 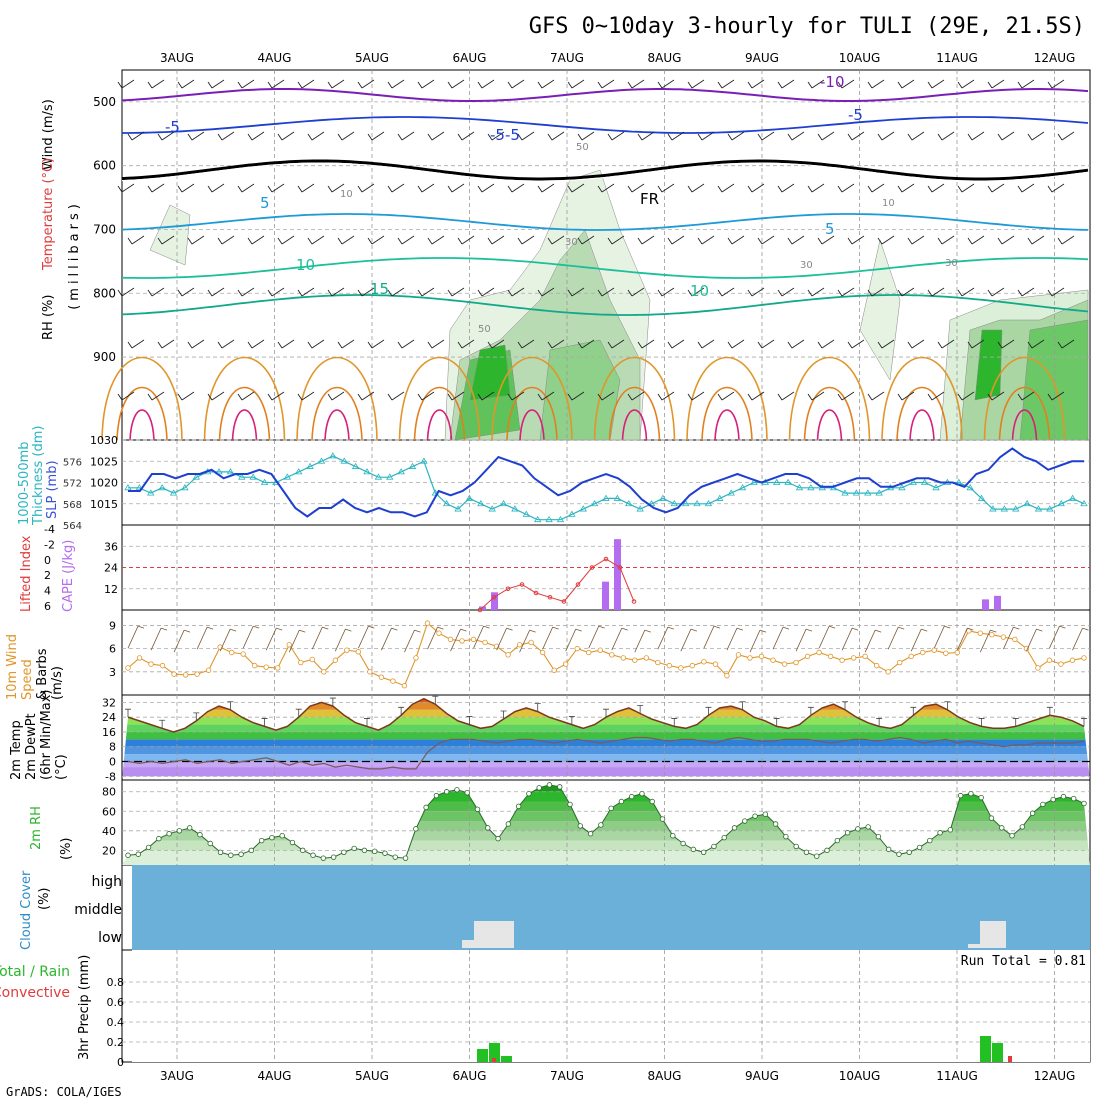 I want to click on precip-total-label: Total / Rain, so click(x=35, y=972).